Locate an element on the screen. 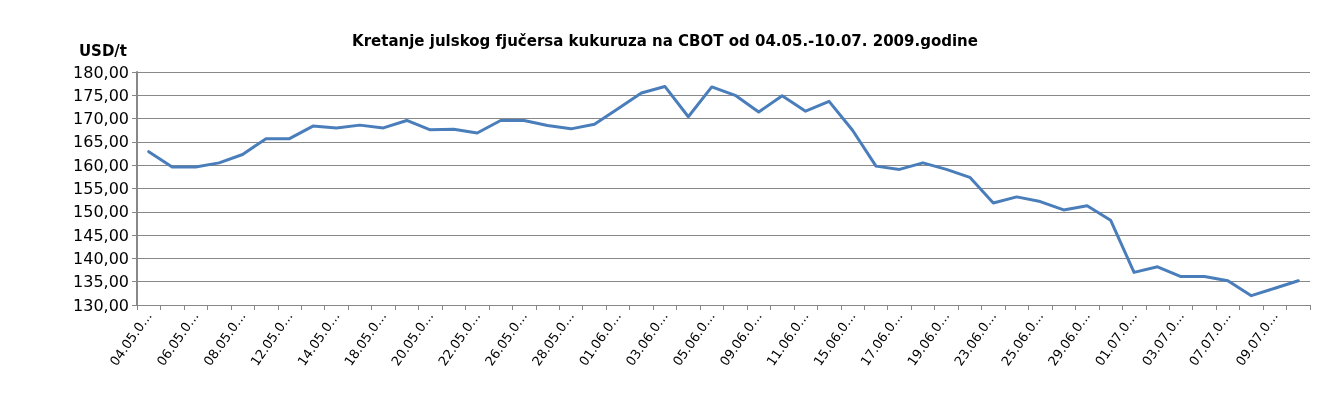 The height and width of the screenshot is (408, 1335). y-tick-label: 165,00 is located at coordinates (101, 142).